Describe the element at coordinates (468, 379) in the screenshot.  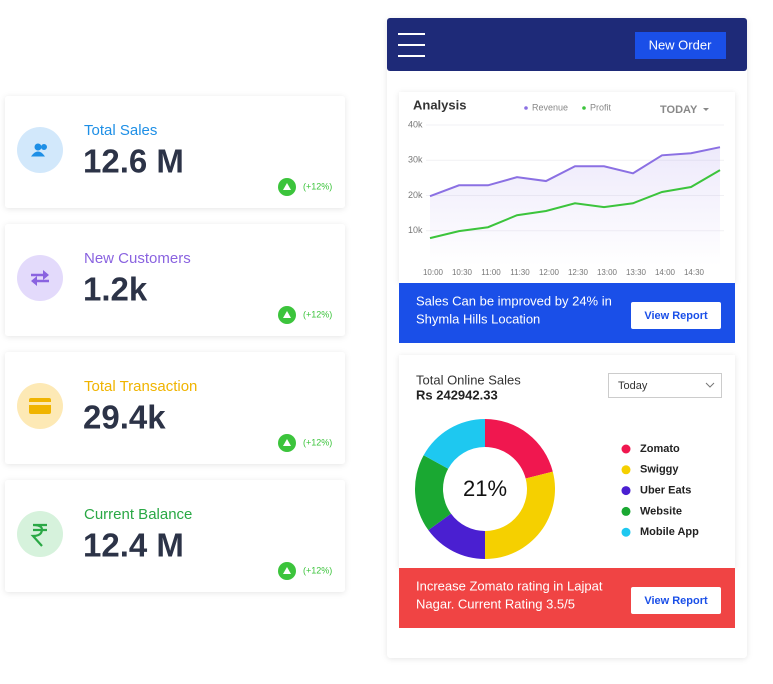
I see `sales-title: Total Online Sales` at that location.